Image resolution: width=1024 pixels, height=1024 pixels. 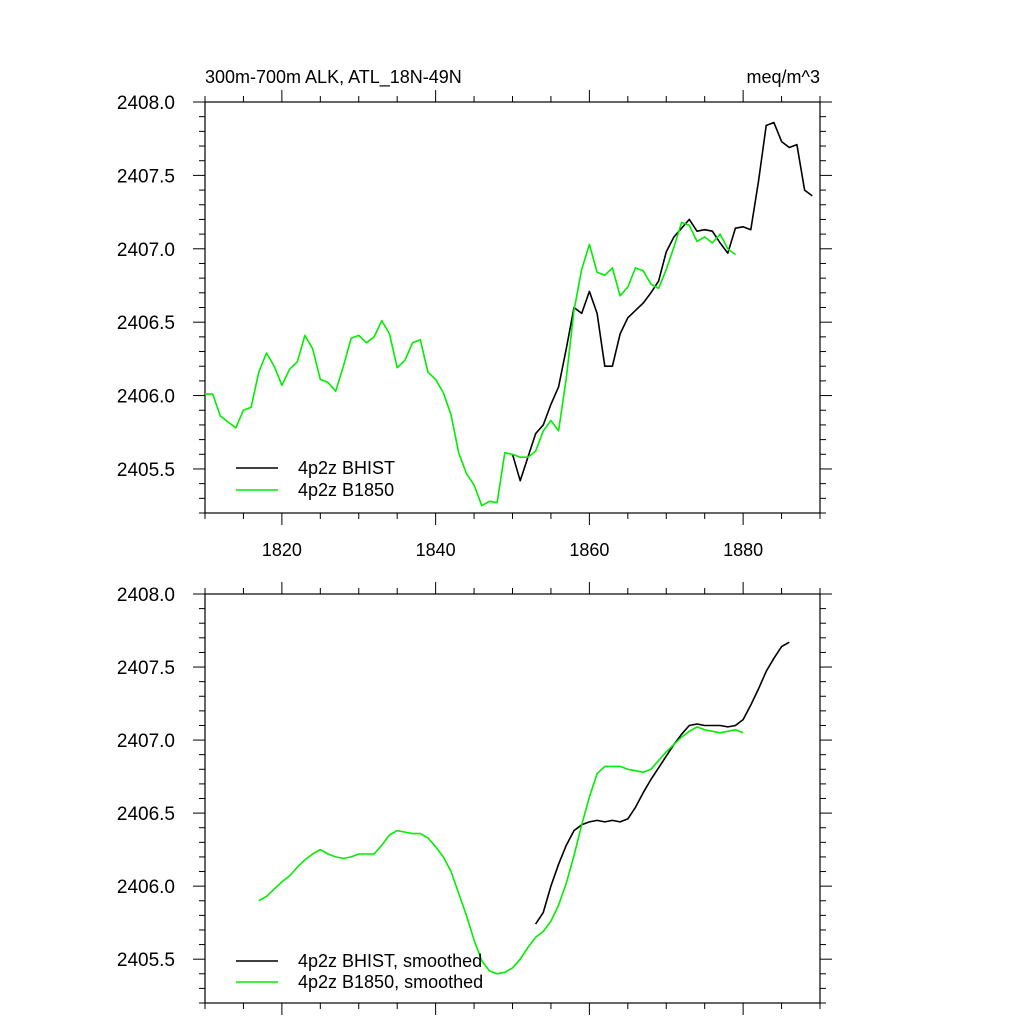 I want to click on x-tick-label: 1820, so click(x=282, y=550).